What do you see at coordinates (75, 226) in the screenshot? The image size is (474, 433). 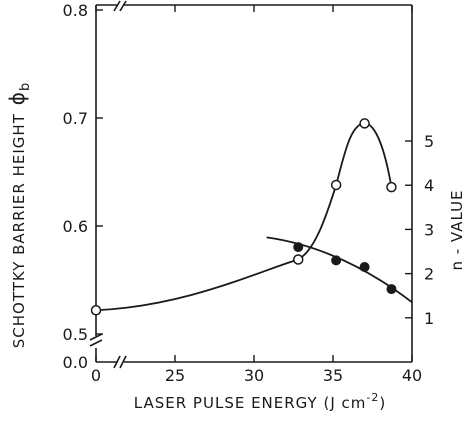 I see `y-tick-label: 0.6` at bounding box center [75, 226].